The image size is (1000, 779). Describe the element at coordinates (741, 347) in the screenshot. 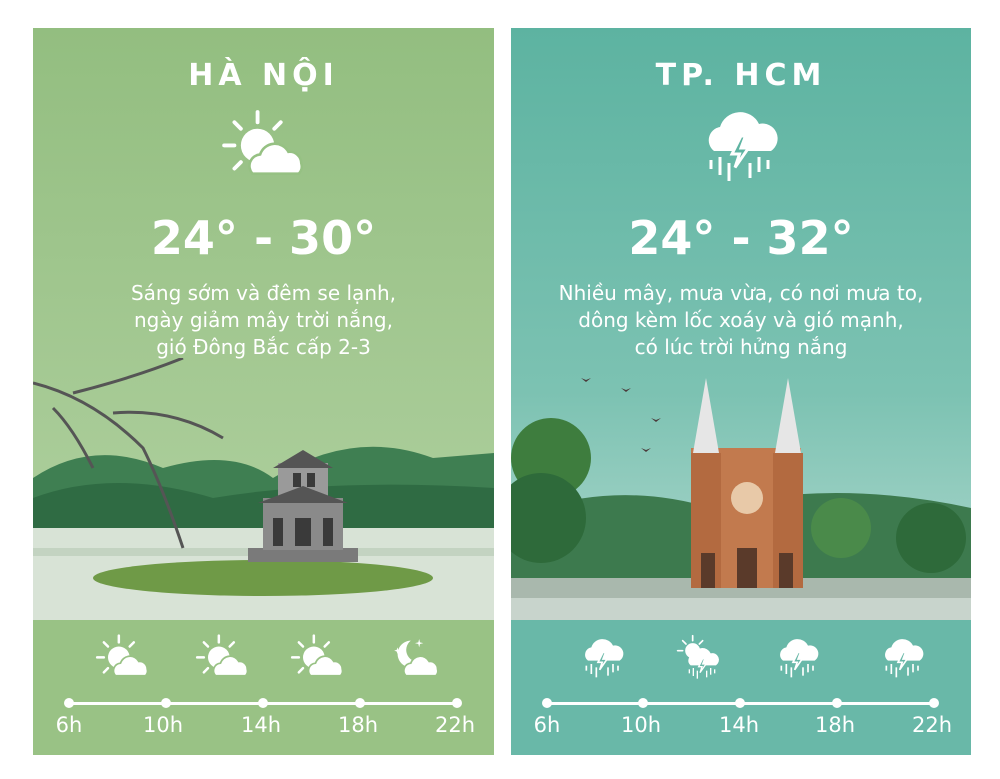

I see `description-line: có lúc trời hửng nắng` at that location.